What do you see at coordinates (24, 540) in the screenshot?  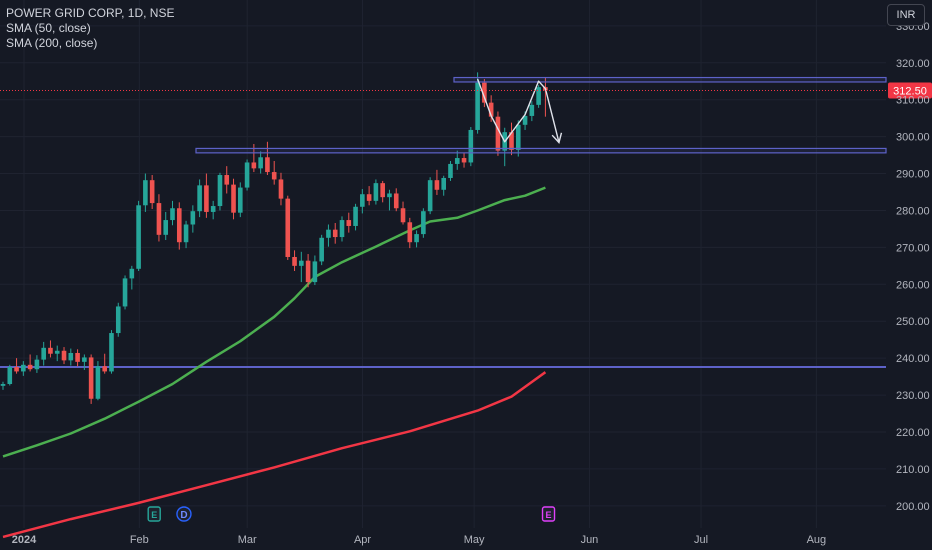 I see `x-tick-label: 2024` at bounding box center [24, 540].